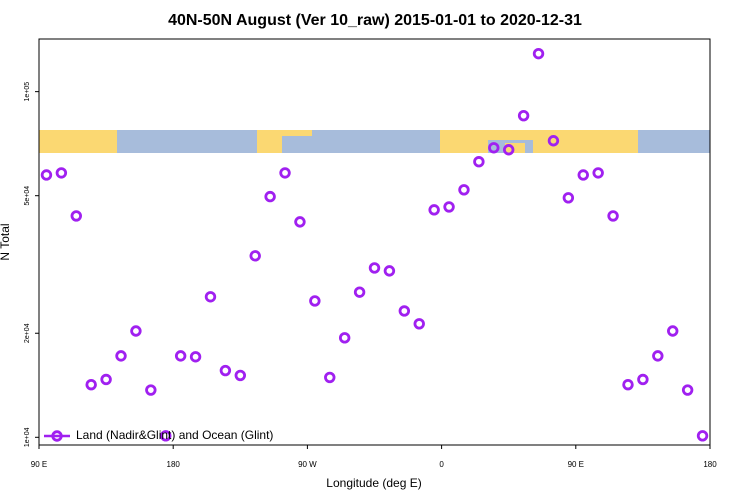 This screenshot has width=750, height=500. What do you see at coordinates (27, 333) in the screenshot?
I see `y-tick-label: 2e+04` at bounding box center [27, 333].